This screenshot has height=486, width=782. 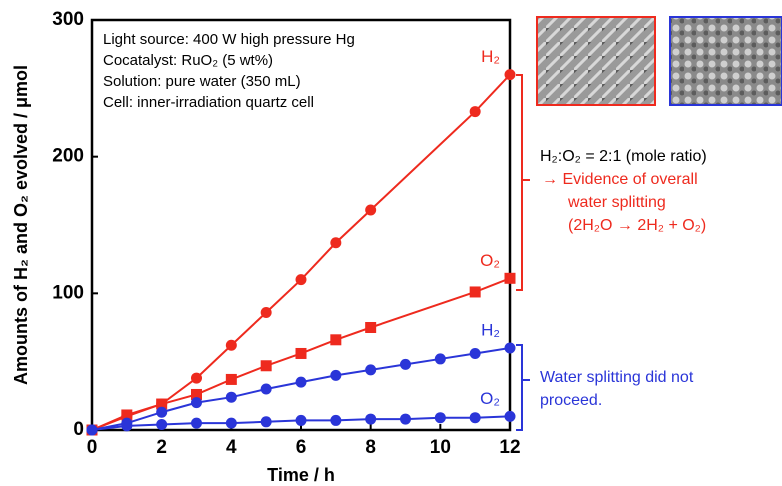 I want to click on x-tick-label: 12, so click(x=509, y=447).